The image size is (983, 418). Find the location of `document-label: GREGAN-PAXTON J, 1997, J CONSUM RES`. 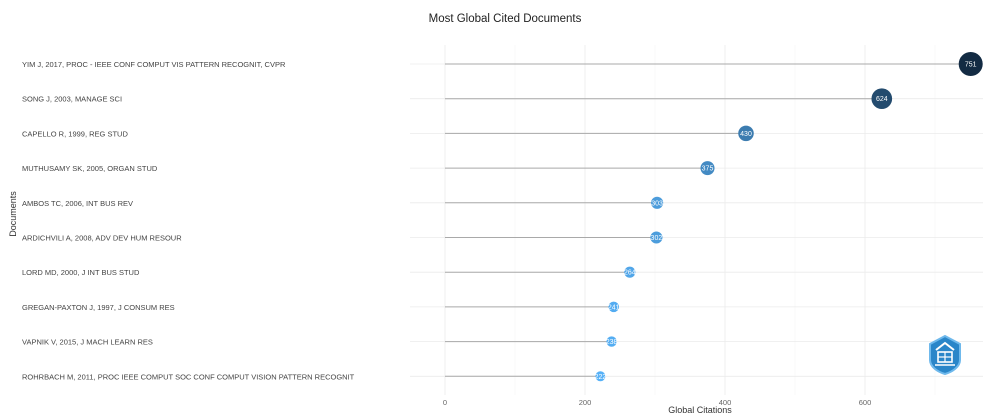

document-label: GREGAN-PAXTON J, 1997, J CONSUM RES is located at coordinates (98, 307).